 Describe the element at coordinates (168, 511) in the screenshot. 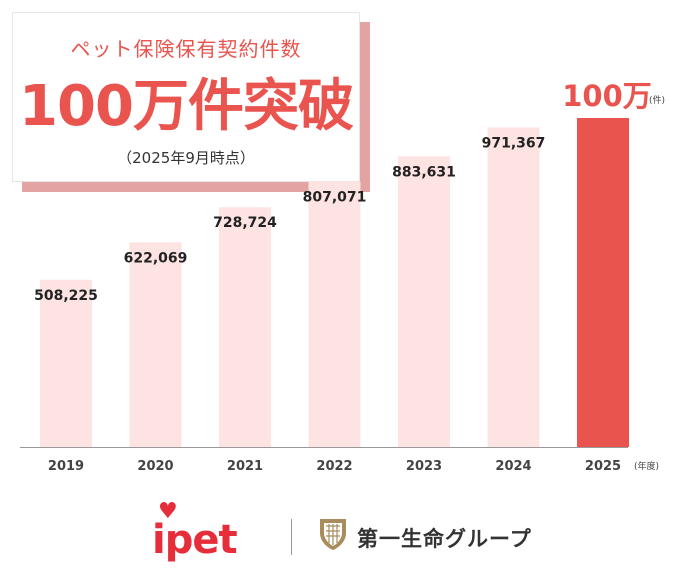

I see `heart-icon: ♥` at that location.